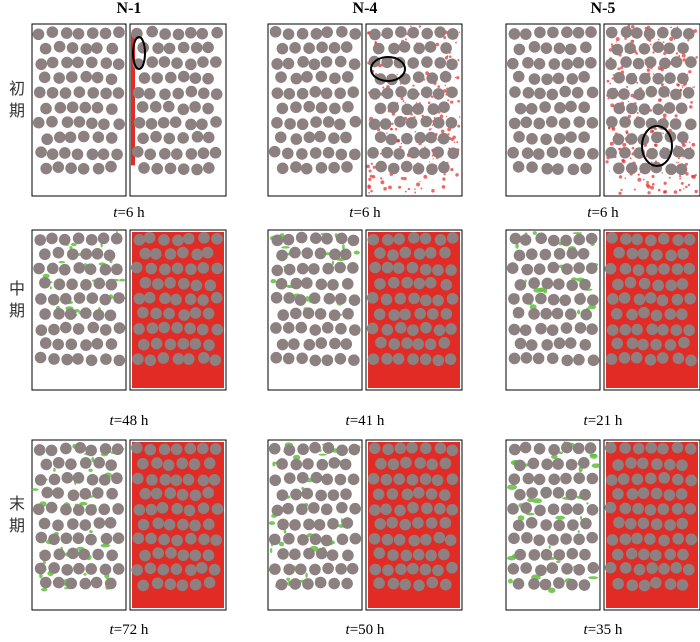 The height and width of the screenshot is (642, 700). Describe the element at coordinates (553, 525) in the screenshot. I see `panel` at that location.